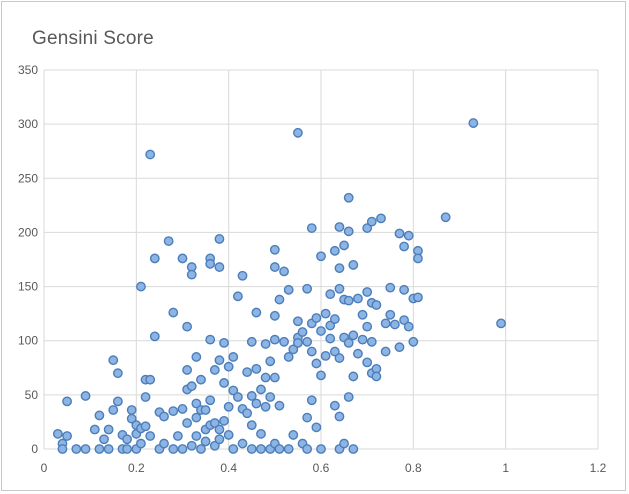 The image size is (629, 494). Describe the element at coordinates (228, 468) in the screenshot. I see `x-tick-label: 0.4` at that location.